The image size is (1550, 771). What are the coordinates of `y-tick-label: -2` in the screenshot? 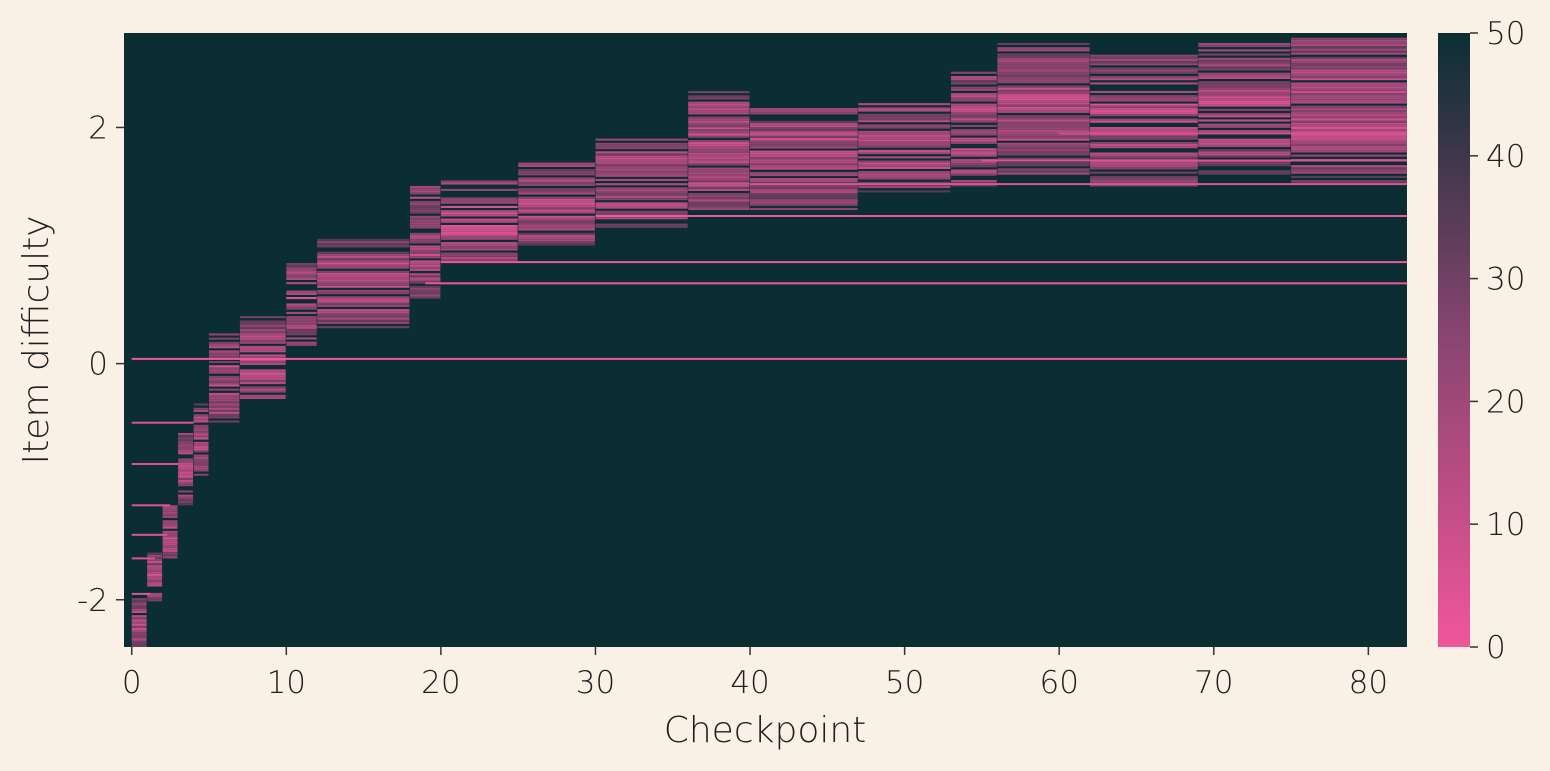 It's located at (92, 601).